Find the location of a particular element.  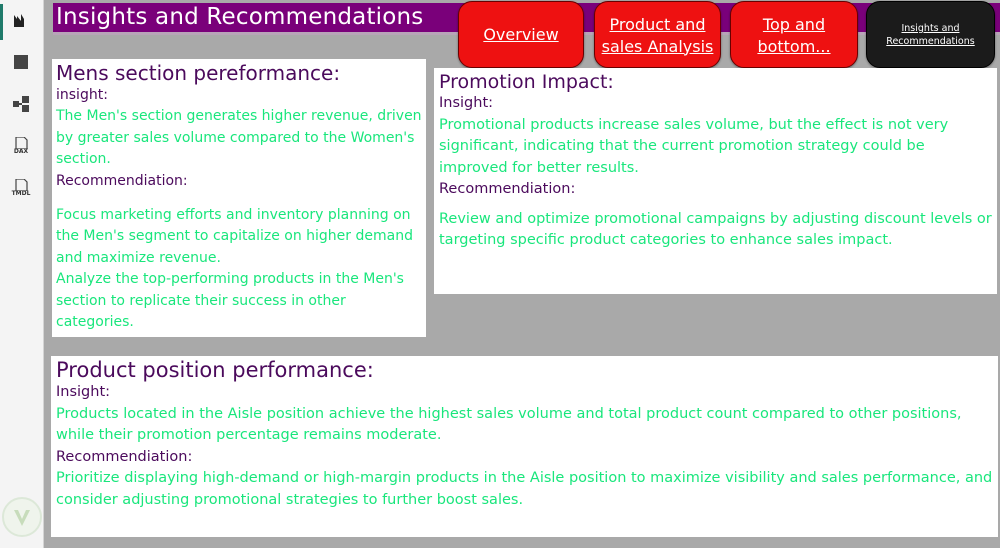

nav-insights-label: Insights and Recommendations is located at coordinates (930, 35).